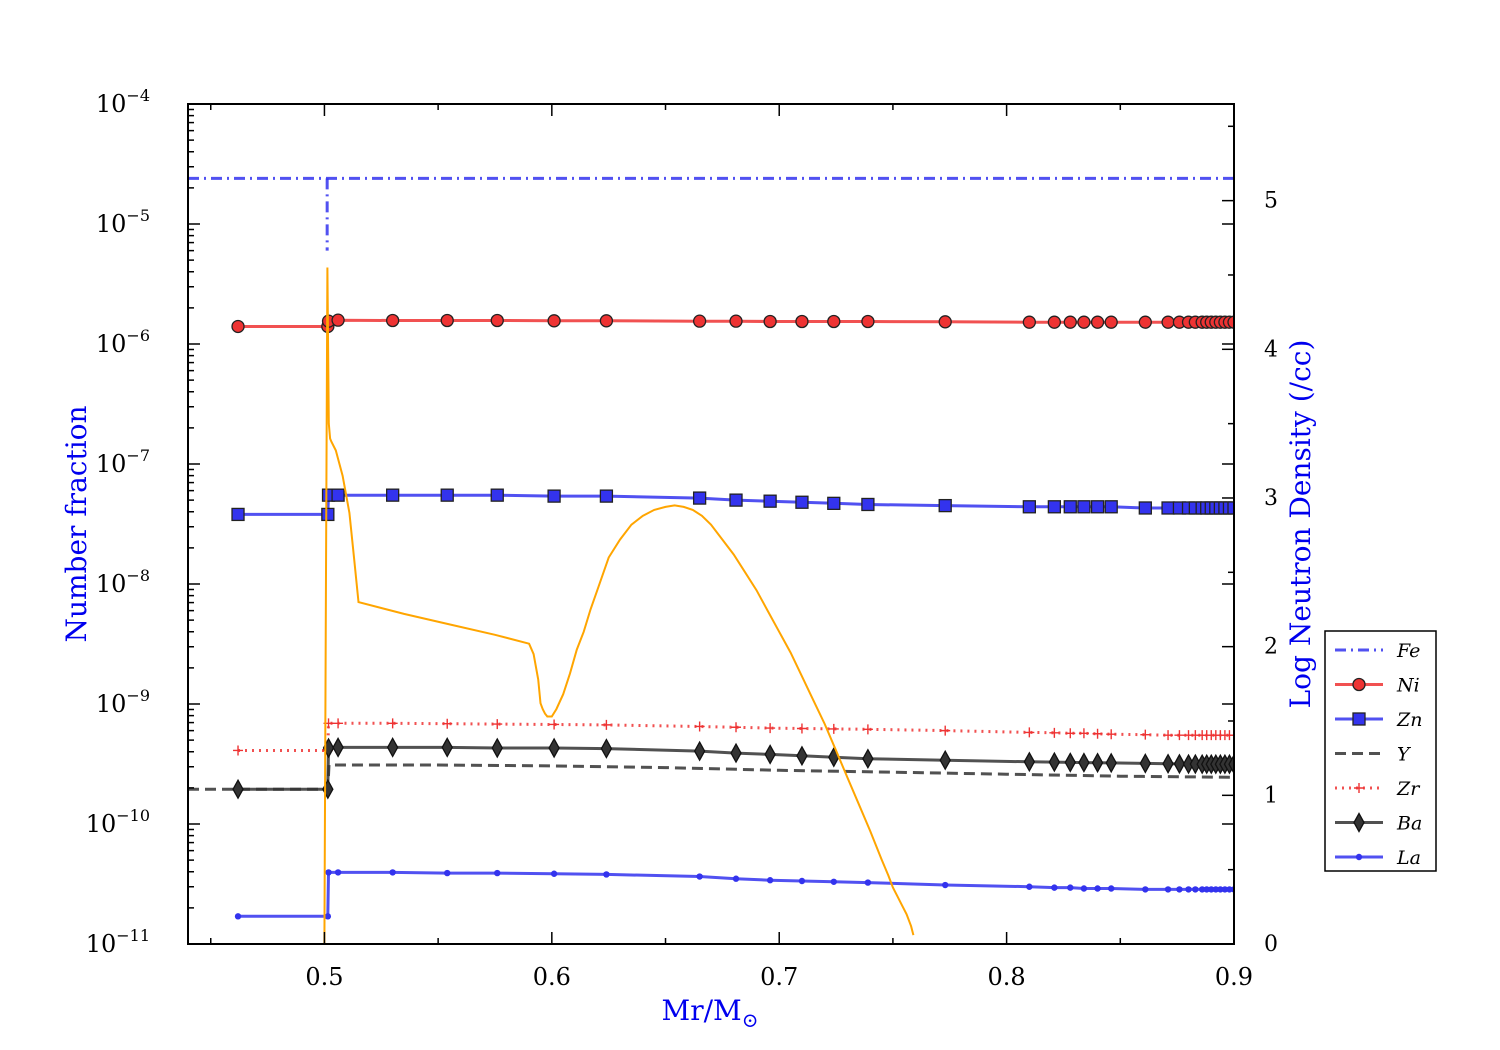 The height and width of the screenshot is (1050, 1500). What do you see at coordinates (1300, 524) in the screenshot?
I see `y2-axis-title: Log Neutron Density (/cc)` at bounding box center [1300, 524].